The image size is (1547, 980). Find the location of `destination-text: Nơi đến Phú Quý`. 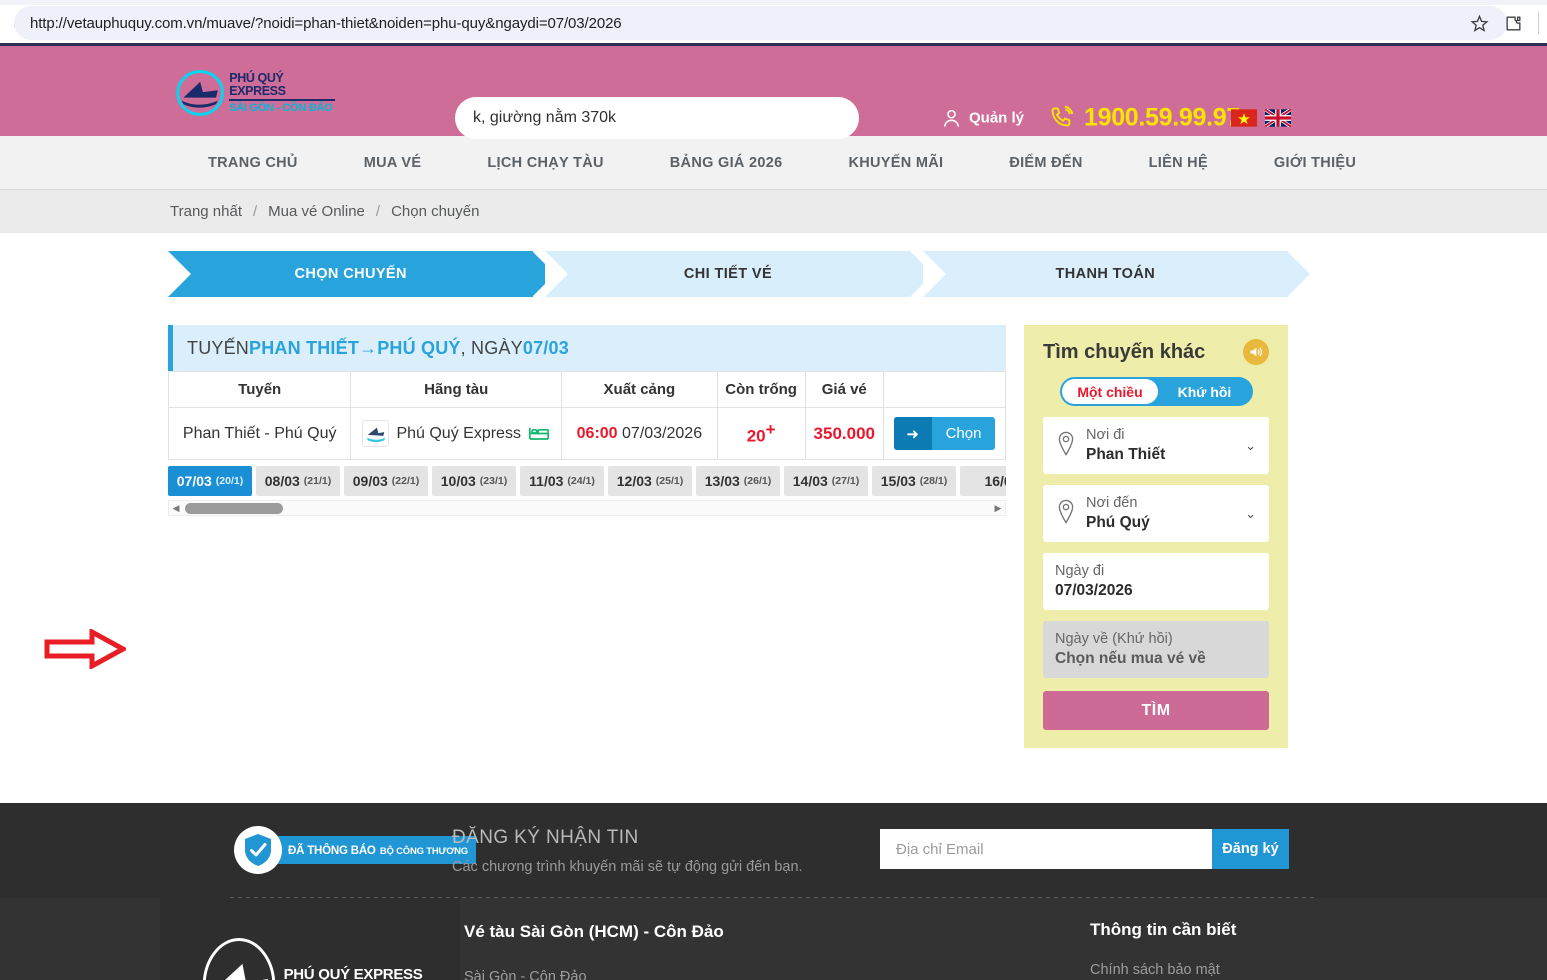

destination-text: Nơi đến Phú Quý is located at coordinates (1118, 513).